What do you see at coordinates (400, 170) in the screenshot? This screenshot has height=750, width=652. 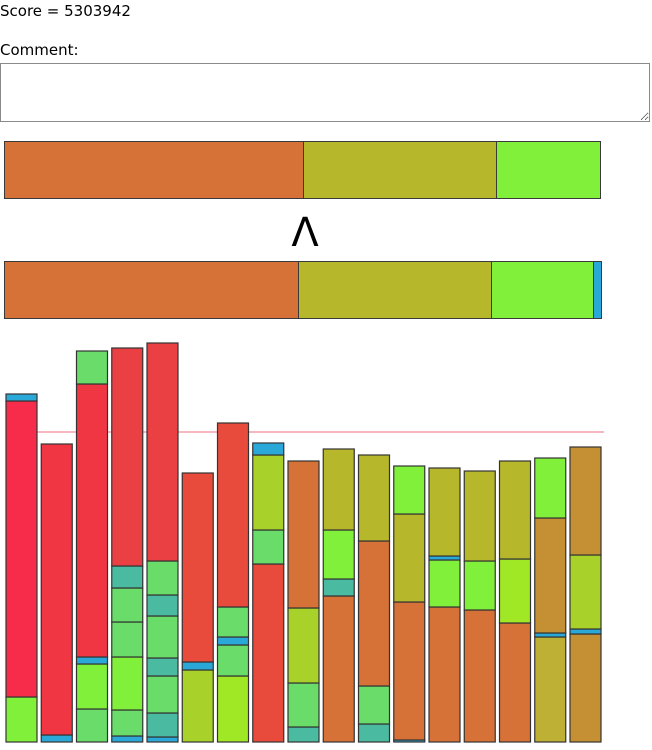 I see `top-bar-segment-olive` at bounding box center [400, 170].